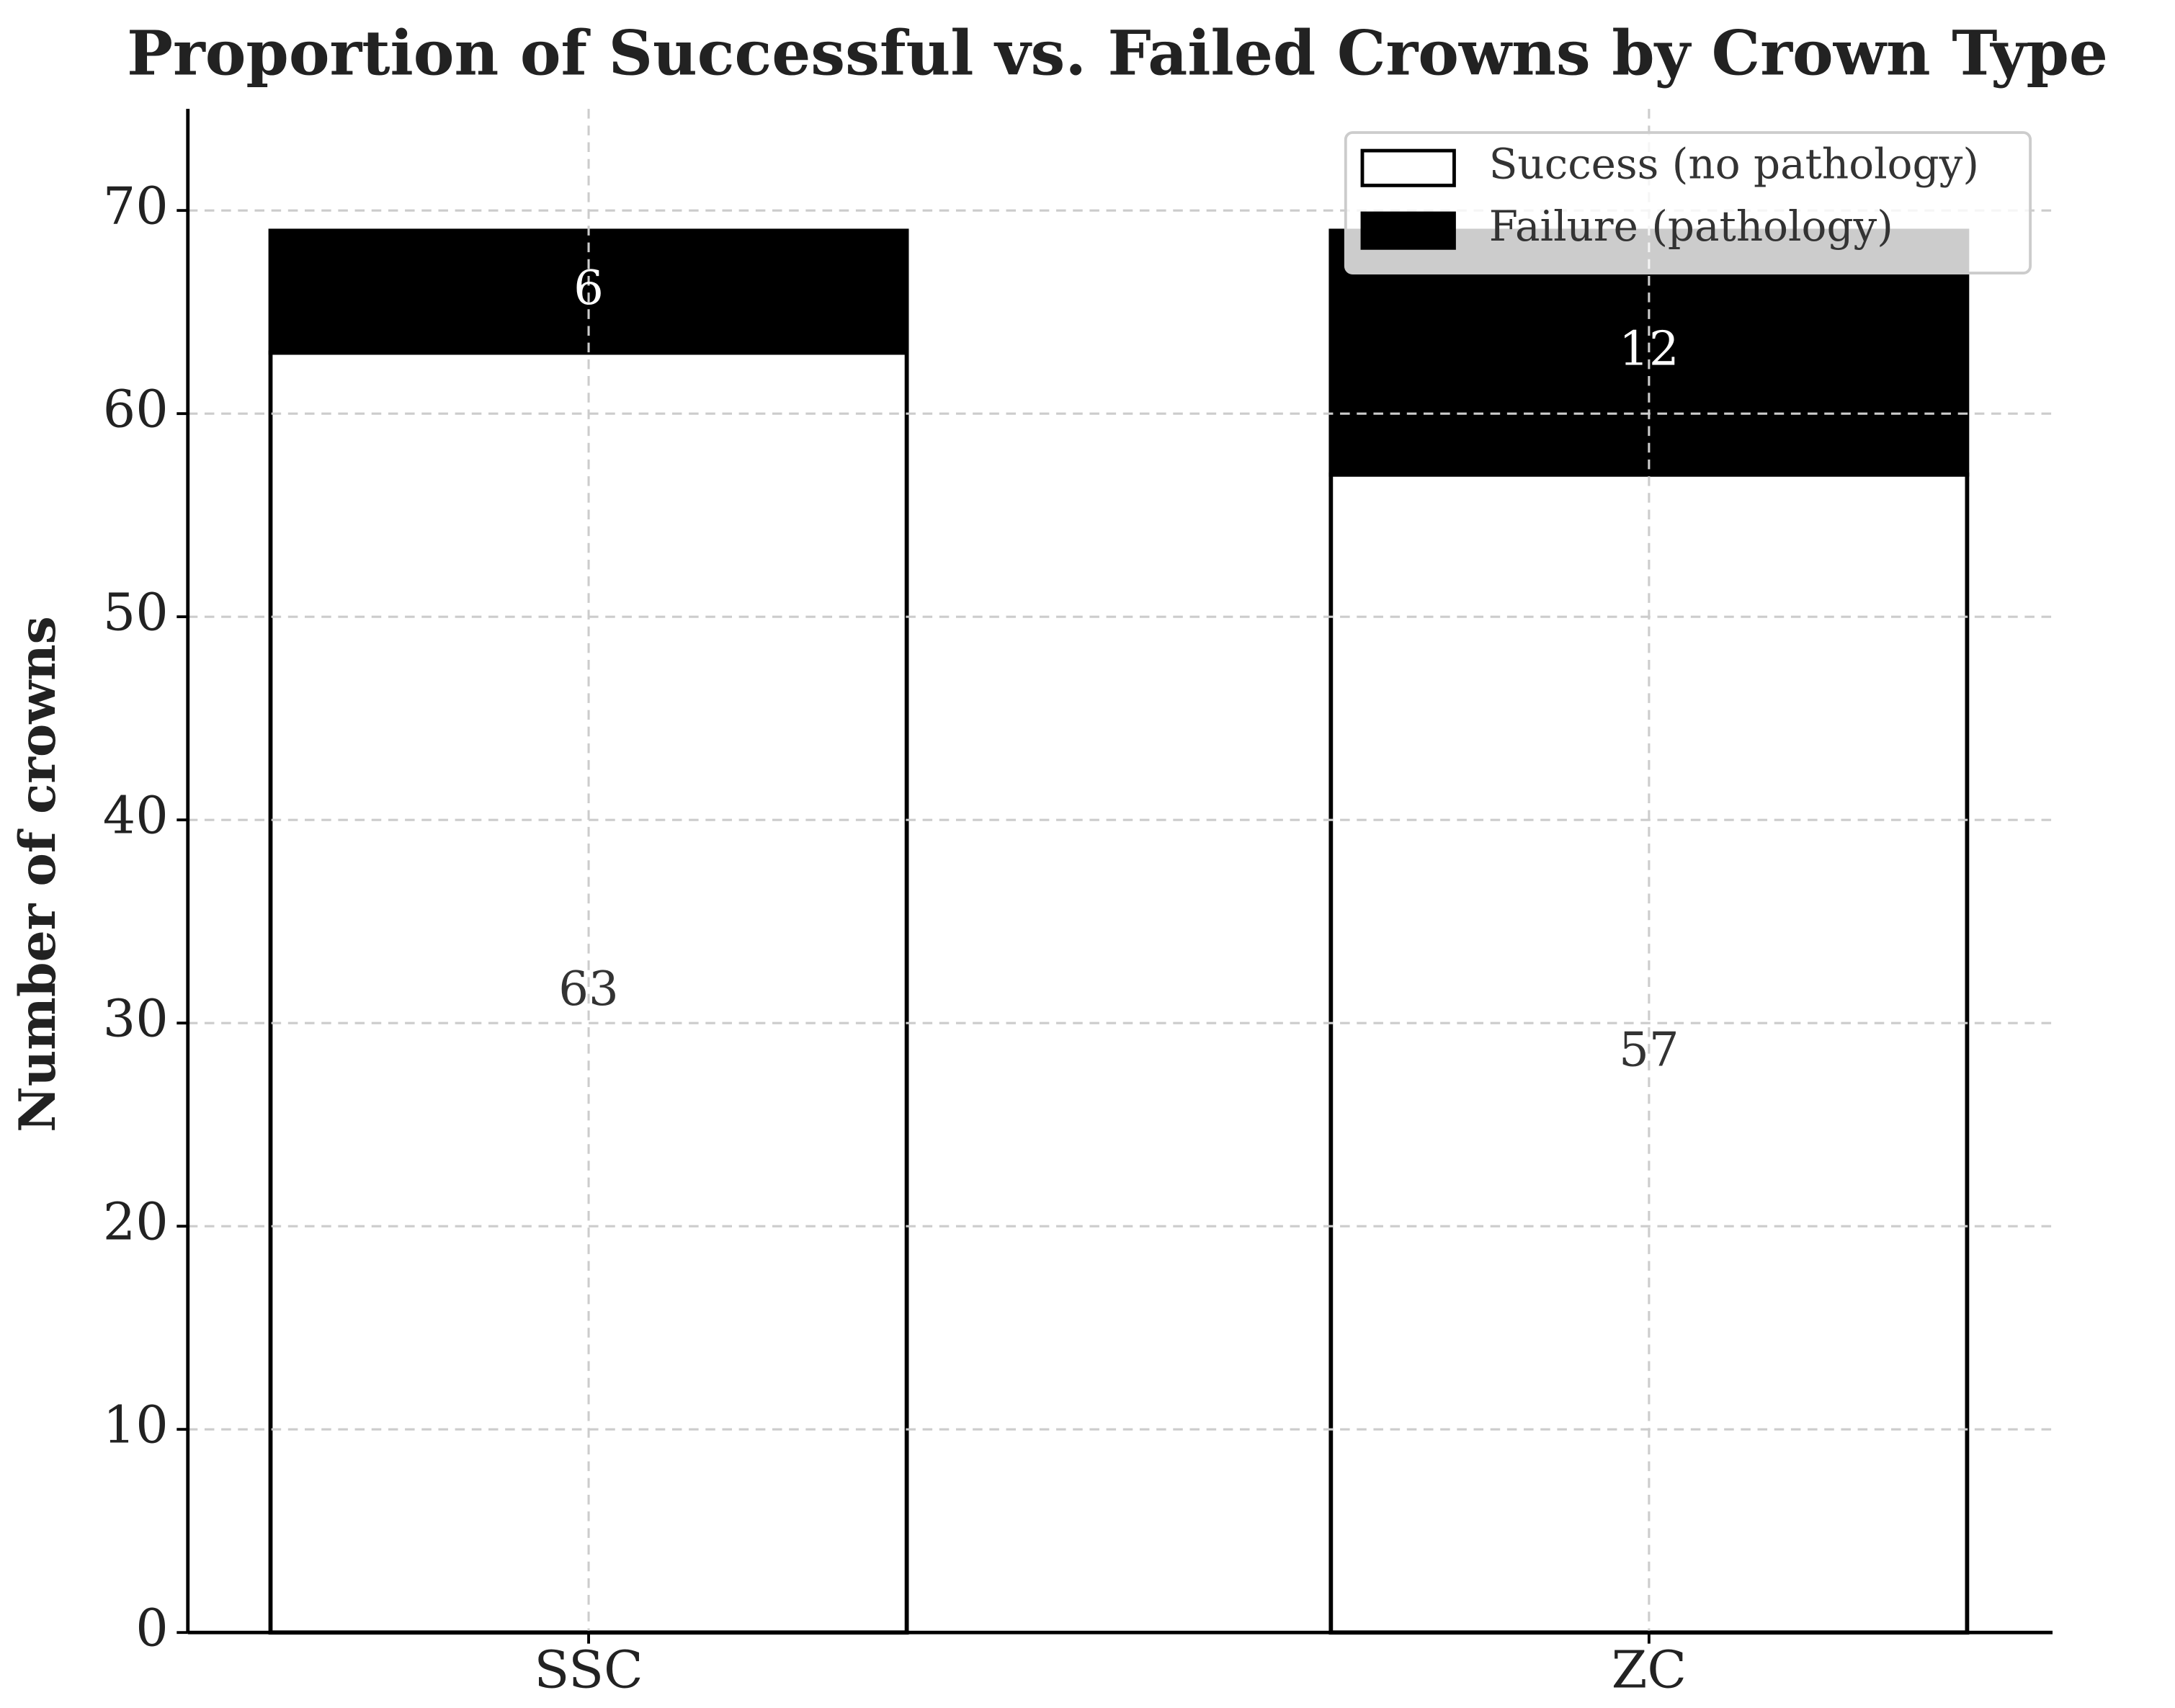 Image resolution: width=2175 pixels, height=1708 pixels. What do you see at coordinates (589, 1670) in the screenshot?
I see `x-tick-label: SSC` at bounding box center [589, 1670].